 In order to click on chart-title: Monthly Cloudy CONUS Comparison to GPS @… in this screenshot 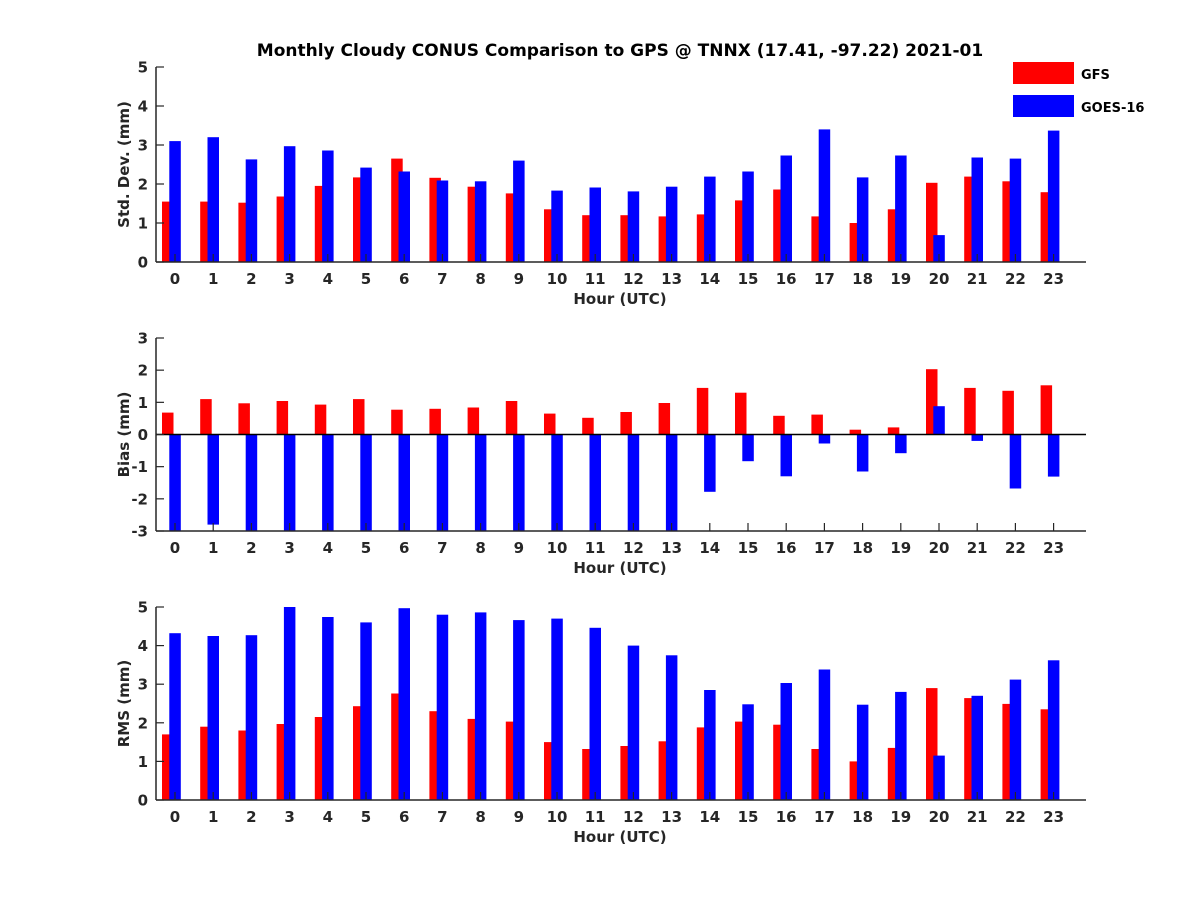, I will do `click(620, 51)`.